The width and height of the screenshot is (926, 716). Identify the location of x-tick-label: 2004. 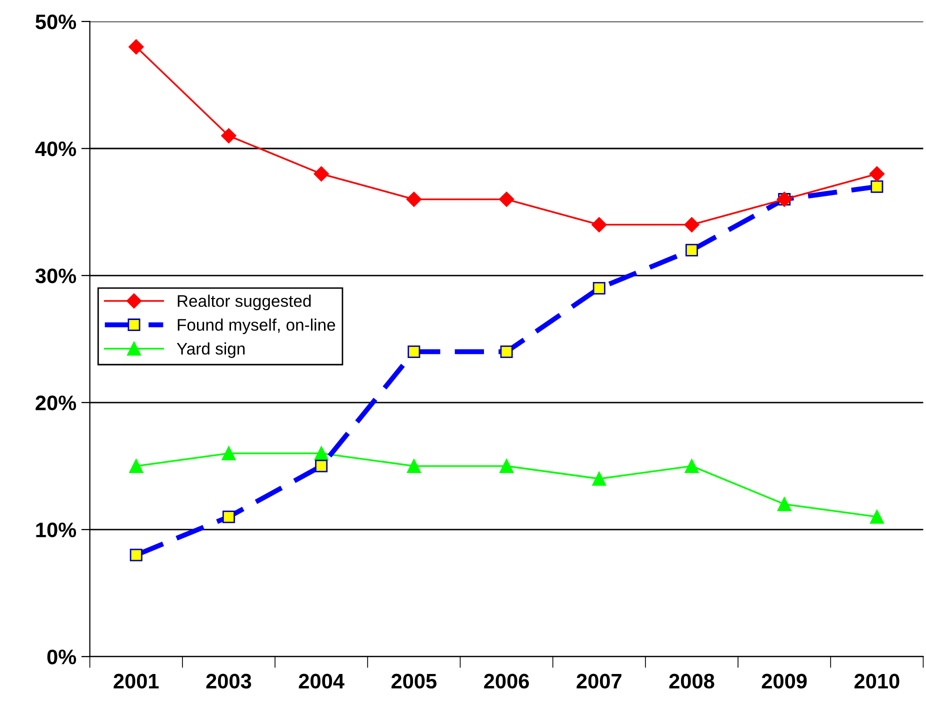
(321, 681).